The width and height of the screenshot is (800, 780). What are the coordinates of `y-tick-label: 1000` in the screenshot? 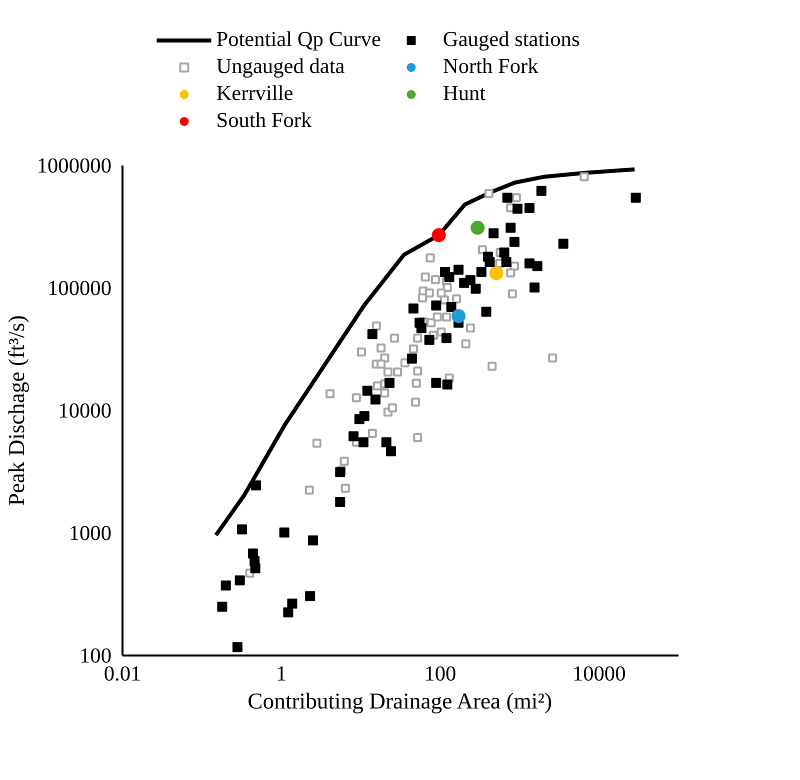 It's located at (90, 533).